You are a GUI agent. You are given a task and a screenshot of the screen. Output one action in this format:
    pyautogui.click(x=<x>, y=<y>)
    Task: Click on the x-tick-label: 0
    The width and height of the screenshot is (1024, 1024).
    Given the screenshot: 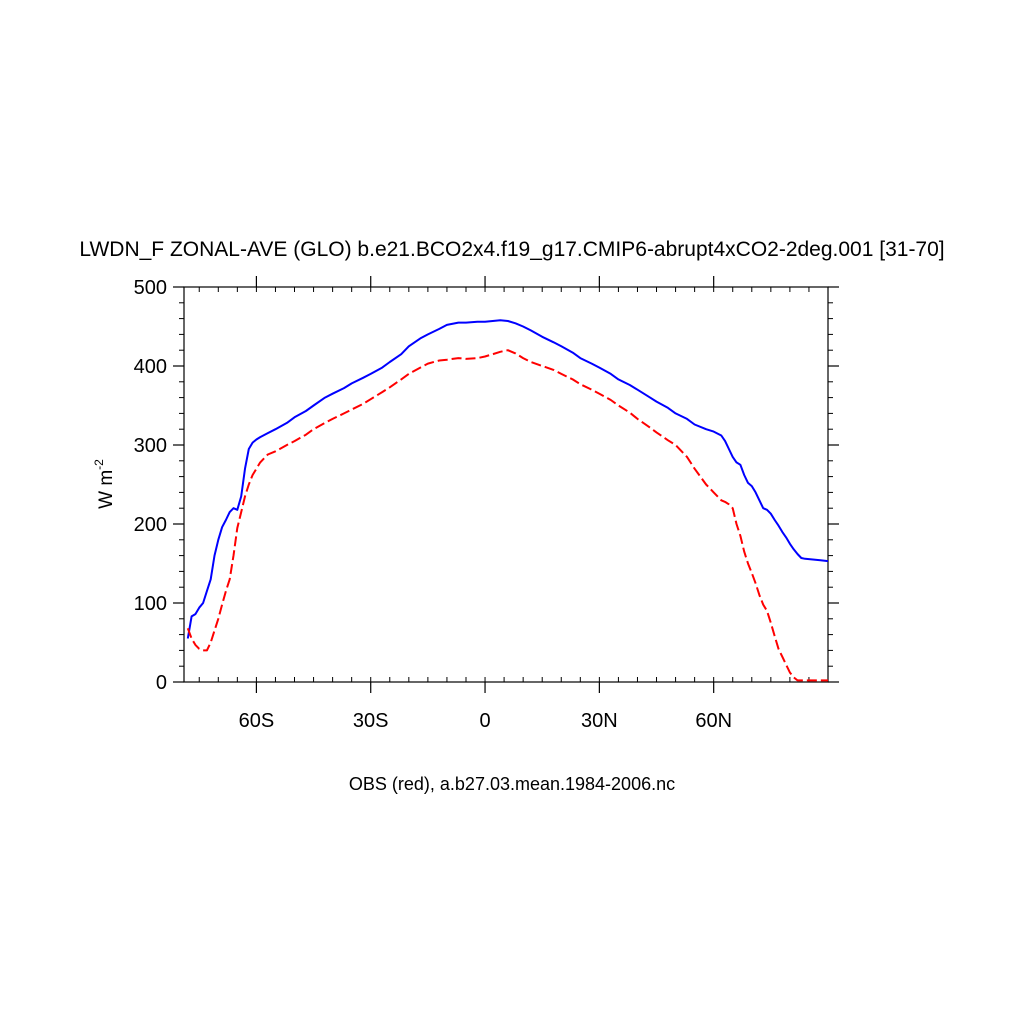 What is the action you would take?
    pyautogui.click(x=484, y=721)
    